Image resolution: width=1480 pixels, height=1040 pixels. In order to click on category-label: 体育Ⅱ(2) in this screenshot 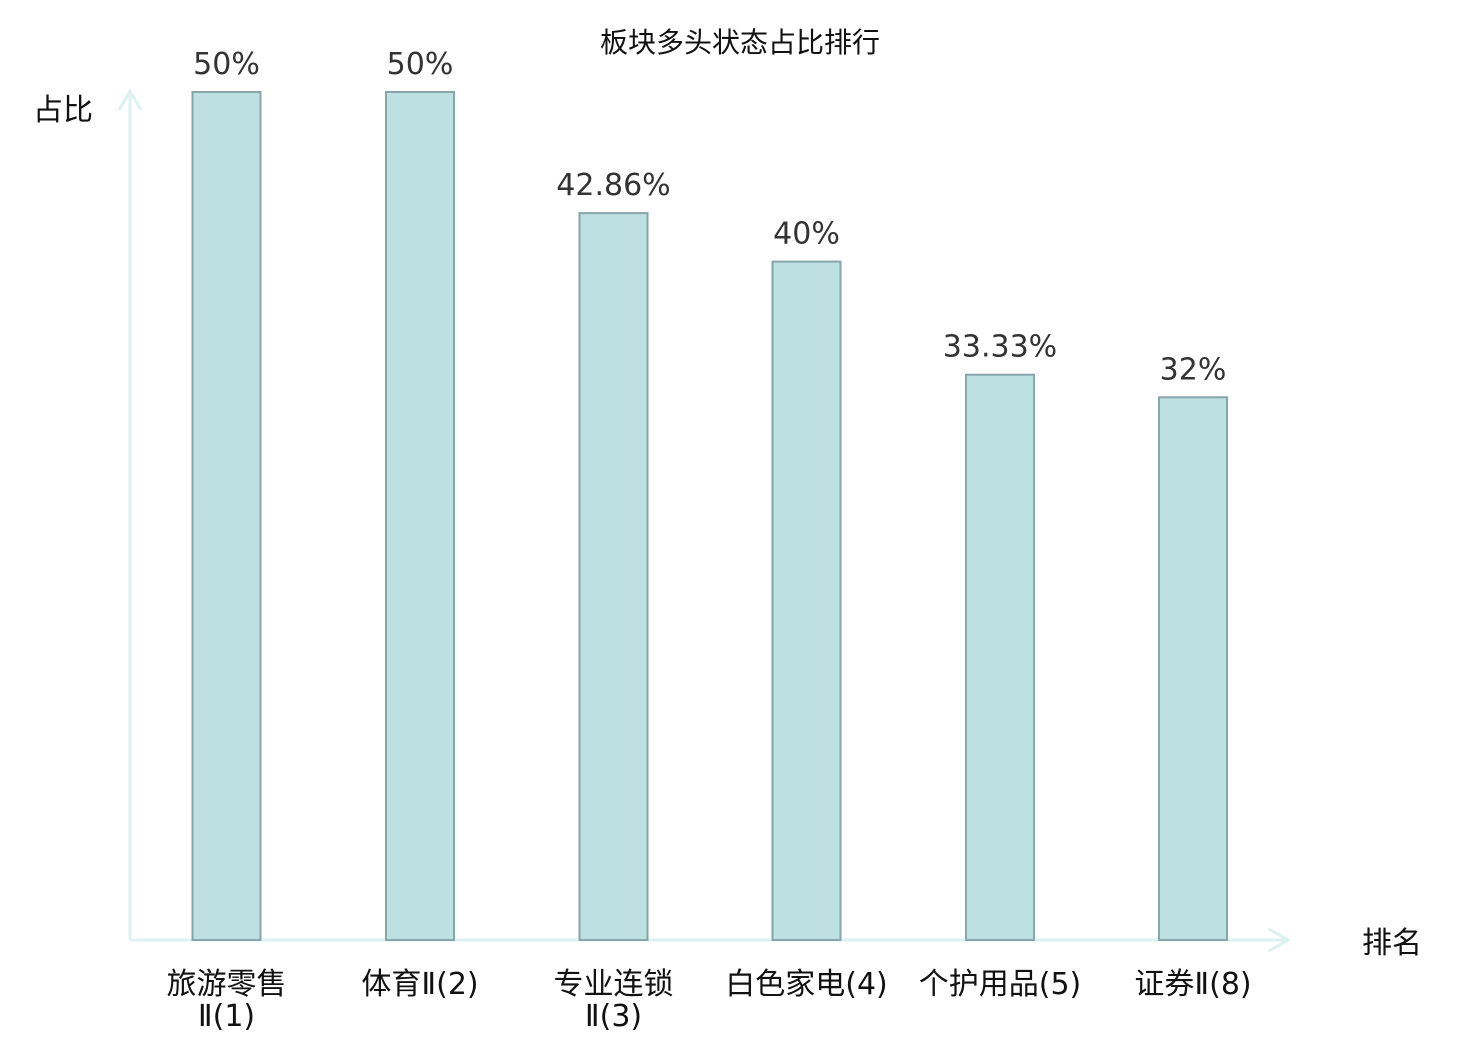, I will do `click(419, 984)`.